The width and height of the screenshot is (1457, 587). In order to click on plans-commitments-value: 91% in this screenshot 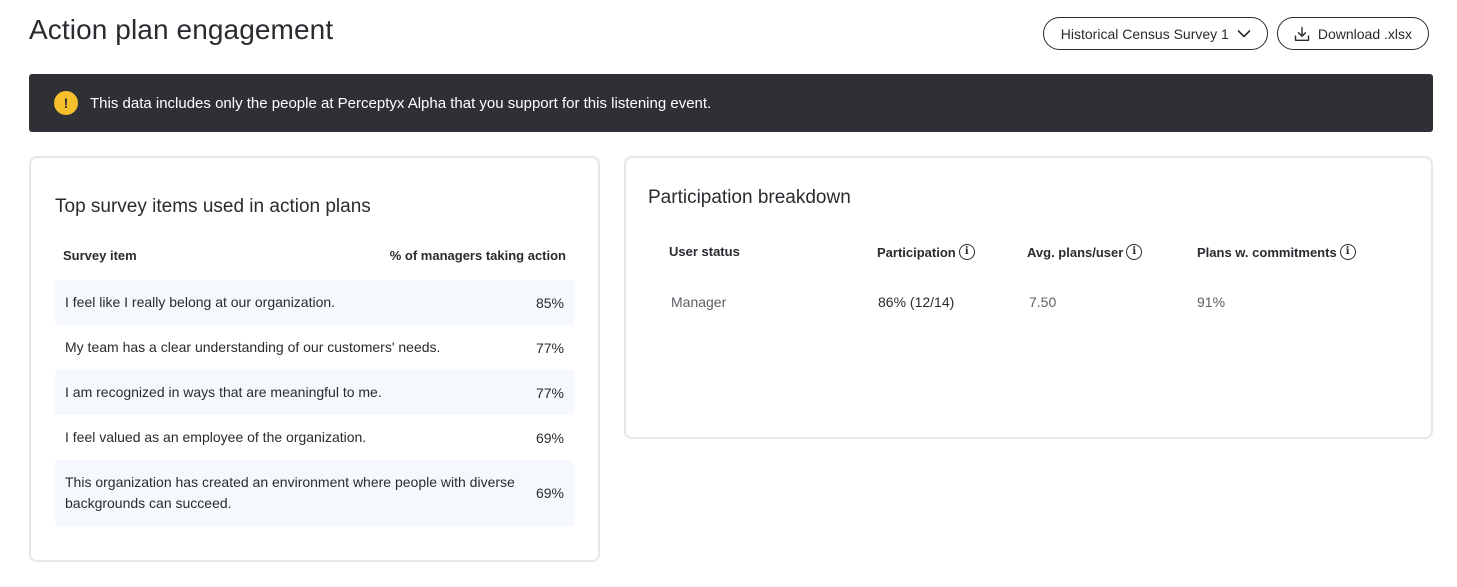, I will do `click(1211, 302)`.